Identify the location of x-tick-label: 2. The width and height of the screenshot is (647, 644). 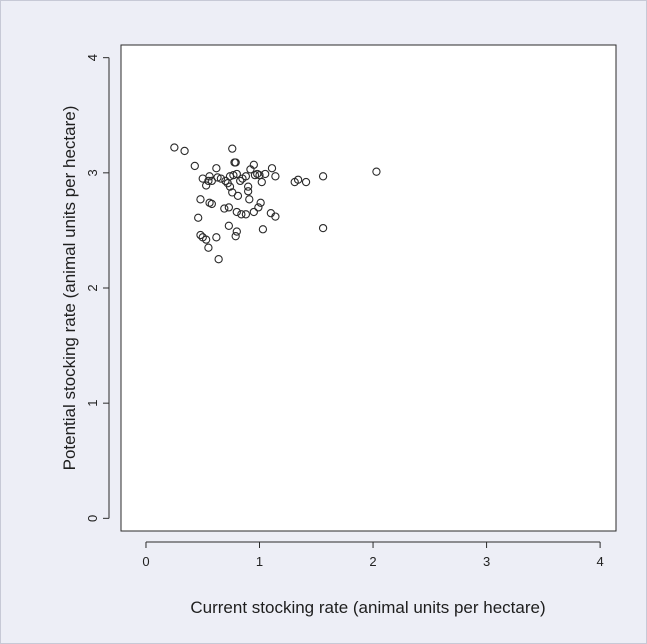
(372, 561).